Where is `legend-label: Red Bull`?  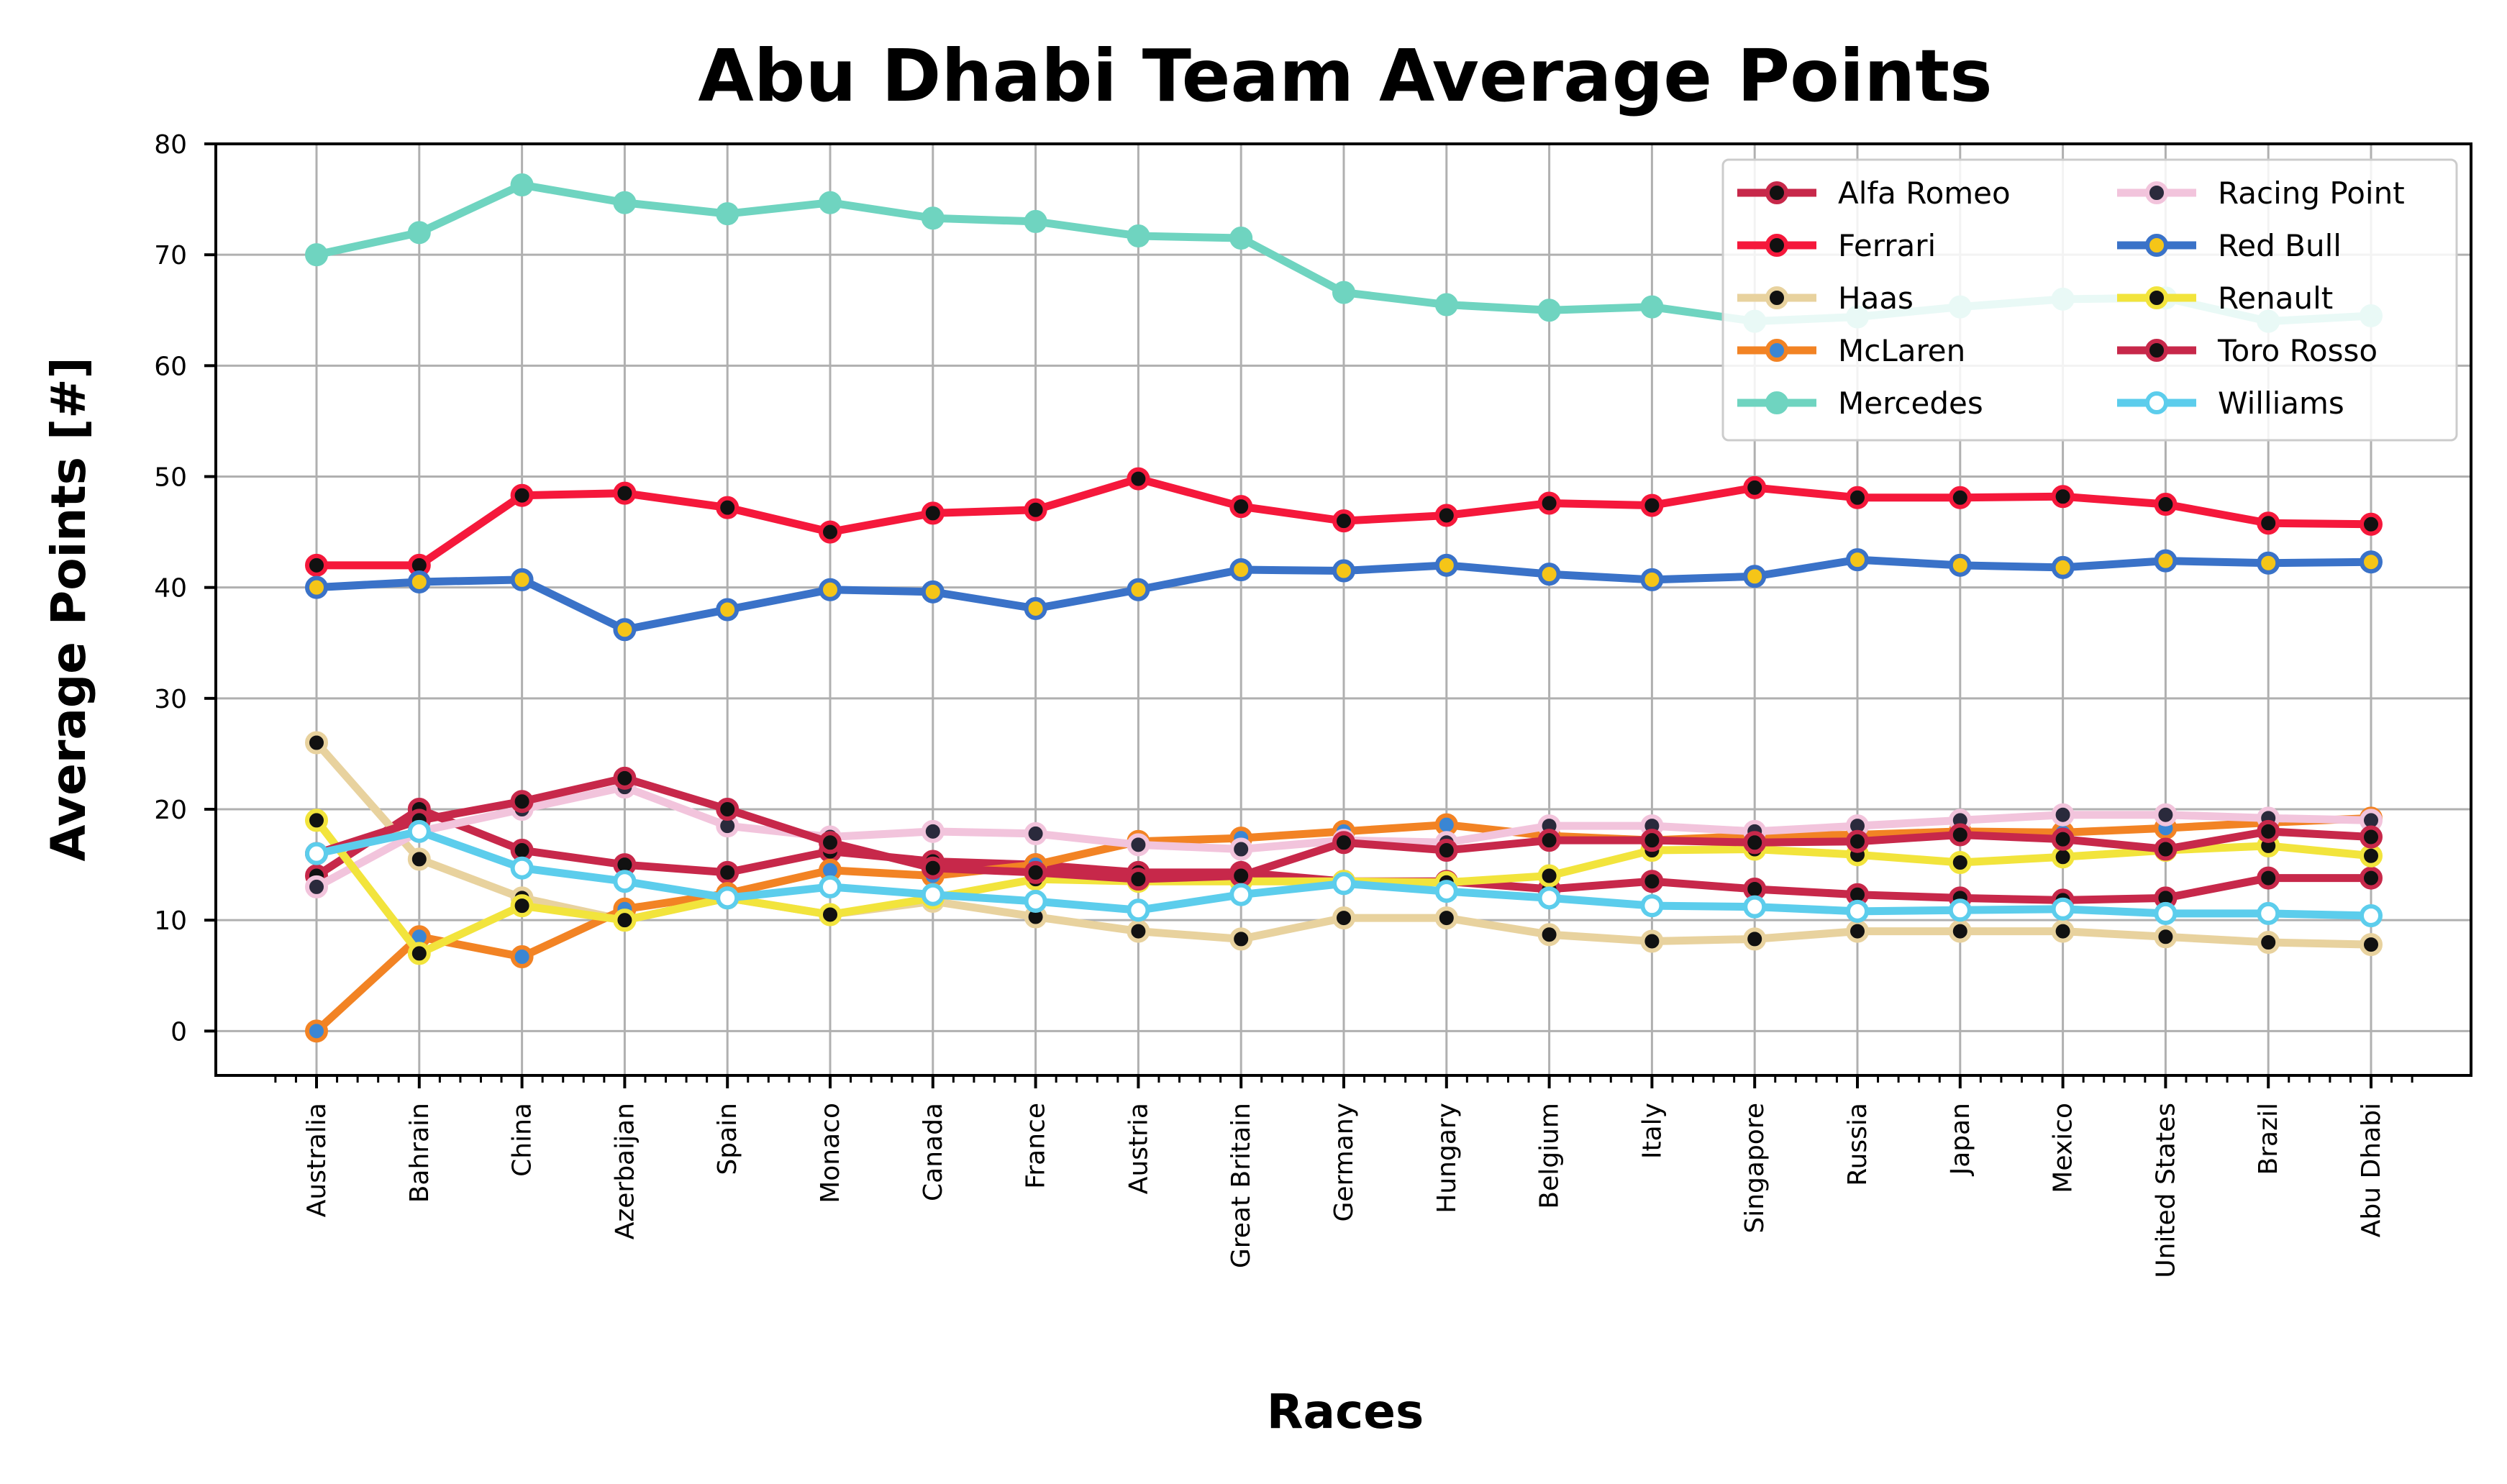 legend-label: Red Bull is located at coordinates (2280, 246).